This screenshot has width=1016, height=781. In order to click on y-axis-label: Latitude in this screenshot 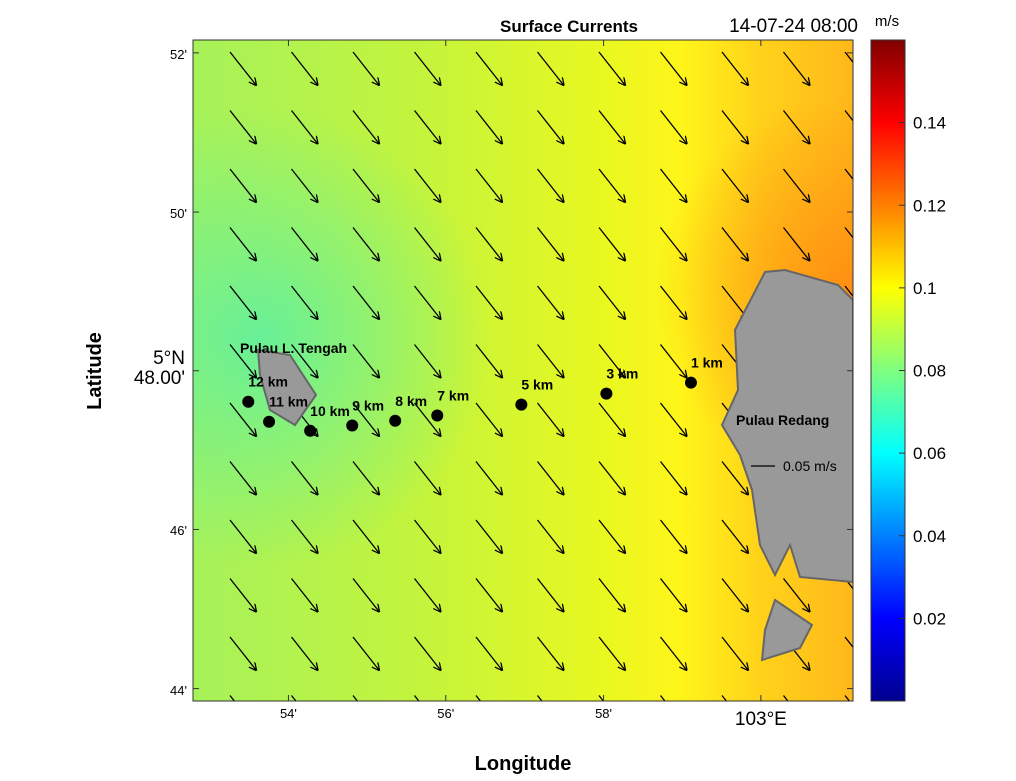, I will do `click(95, 371)`.